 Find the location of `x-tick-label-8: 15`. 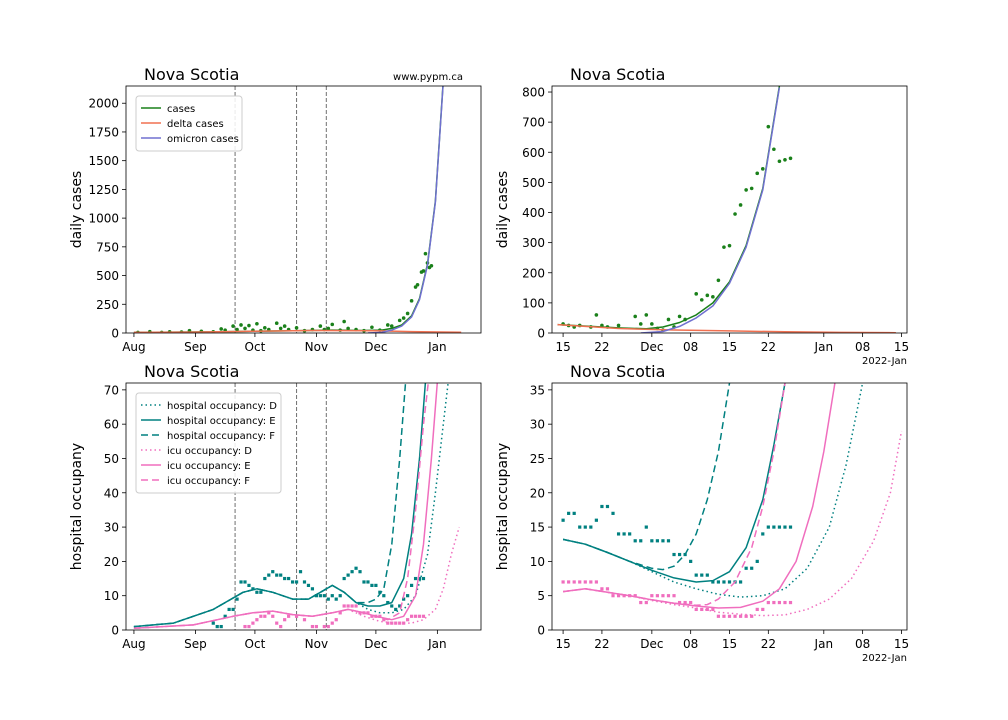

x-tick-label-8: 15 is located at coordinates (901, 347).